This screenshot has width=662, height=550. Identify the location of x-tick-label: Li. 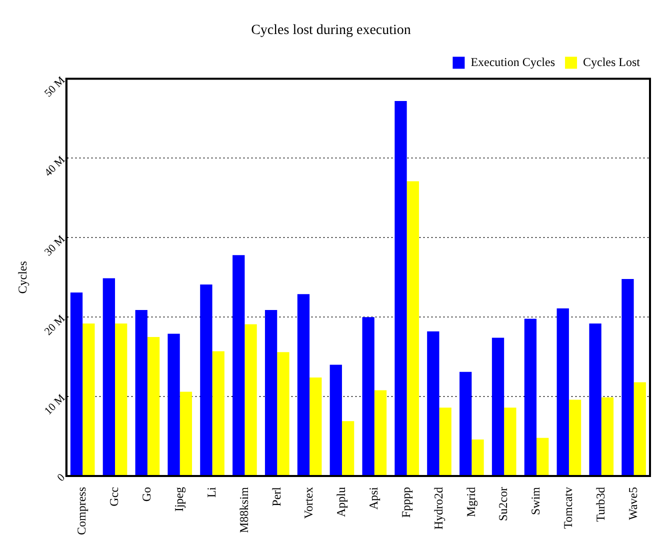
(211, 492).